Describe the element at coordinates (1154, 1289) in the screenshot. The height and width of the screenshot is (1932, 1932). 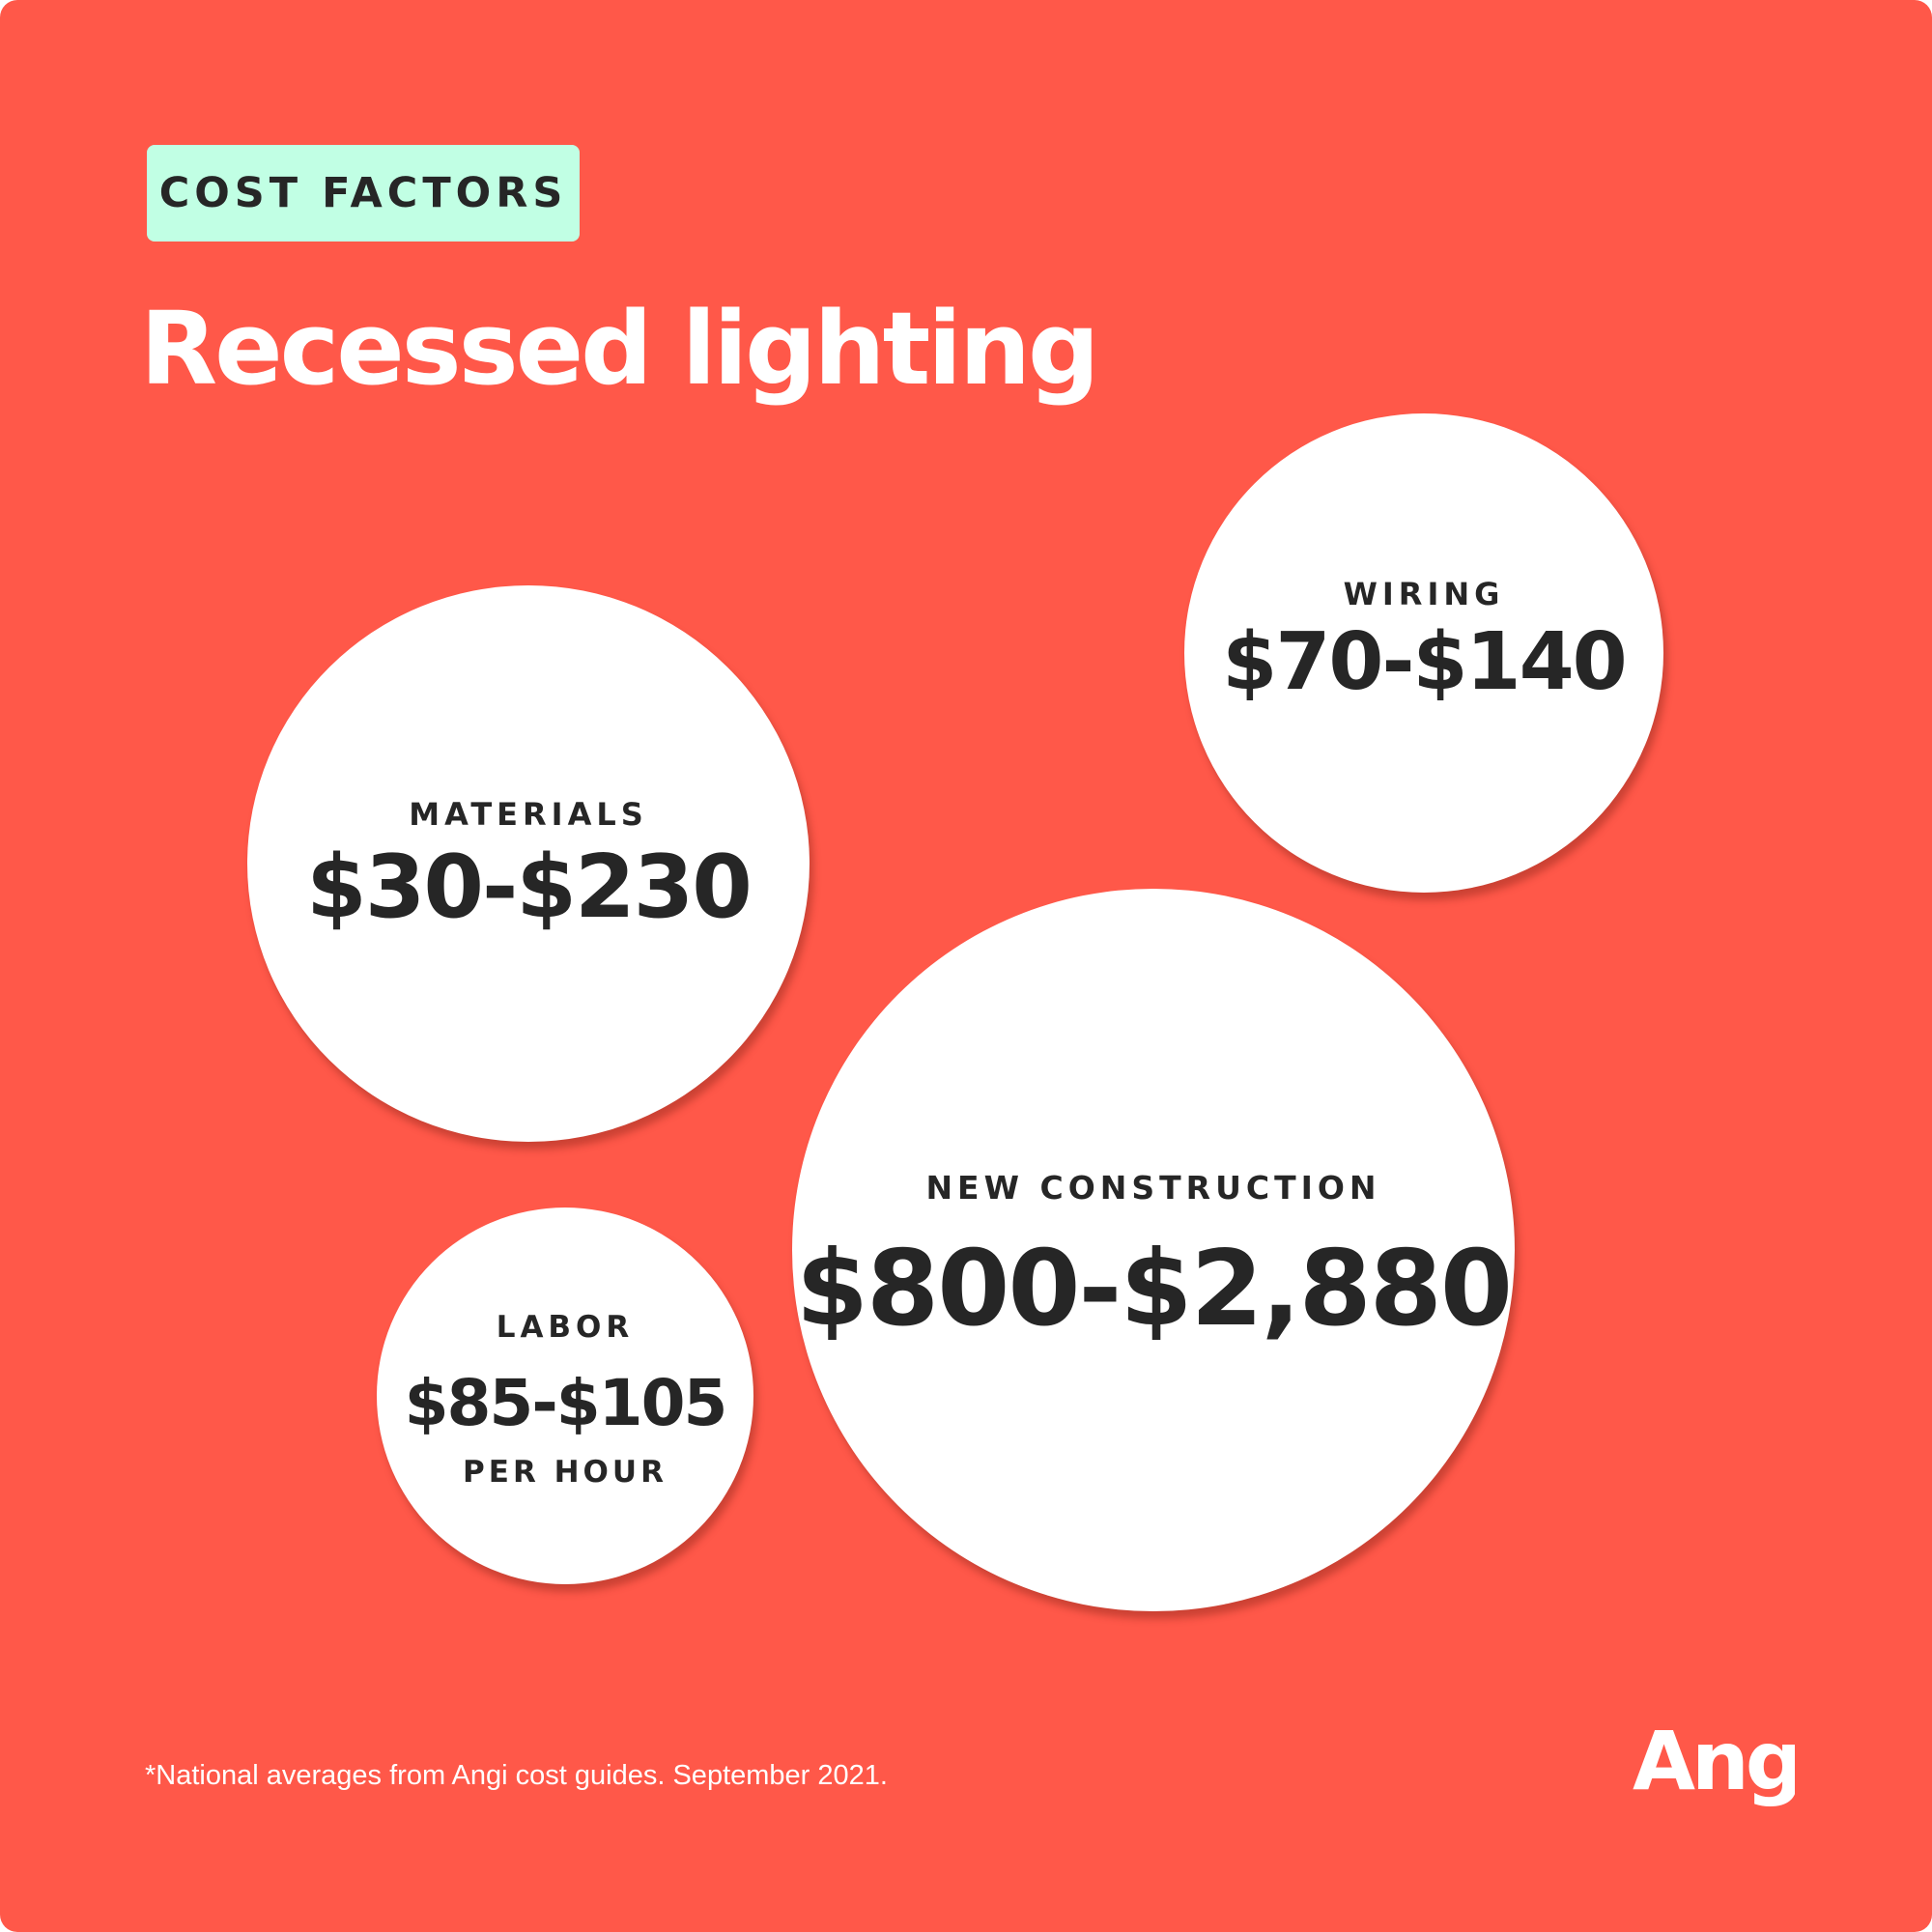
I see `new-construction-cost-value: $800-$2,880` at that location.